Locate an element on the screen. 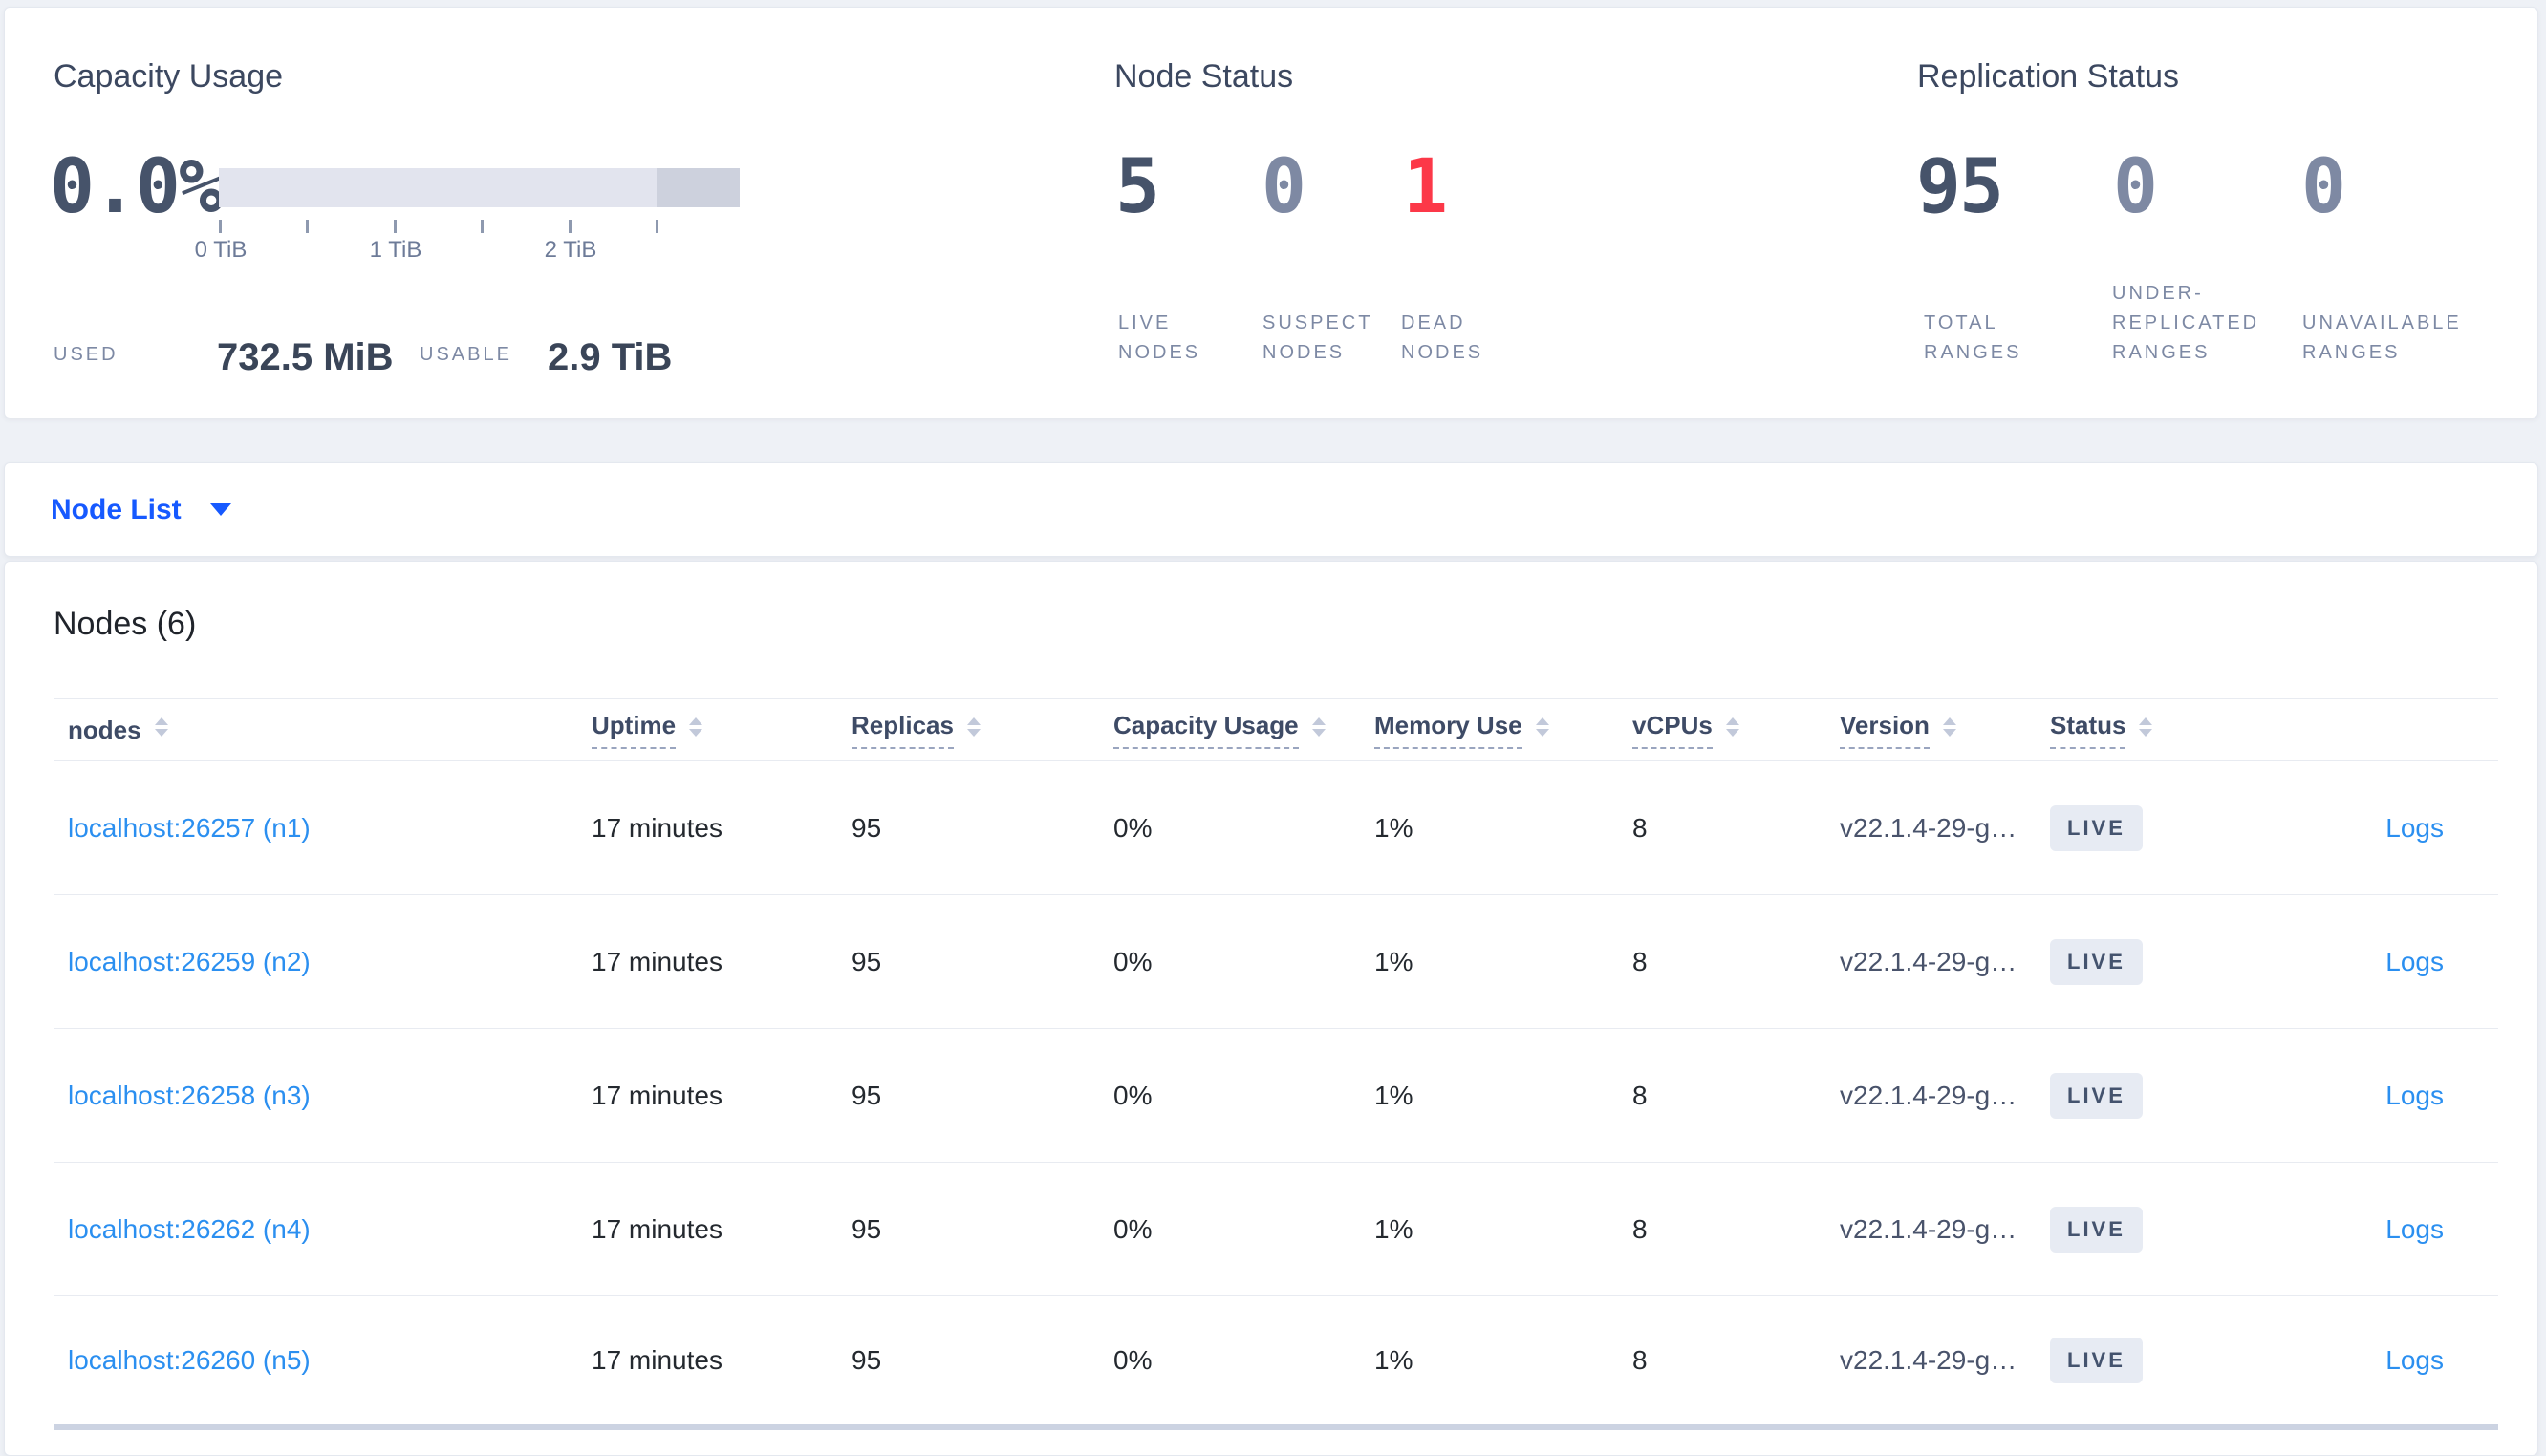 The height and width of the screenshot is (1456, 2546). live-nodes-label: LIVE NODES is located at coordinates (1159, 337).